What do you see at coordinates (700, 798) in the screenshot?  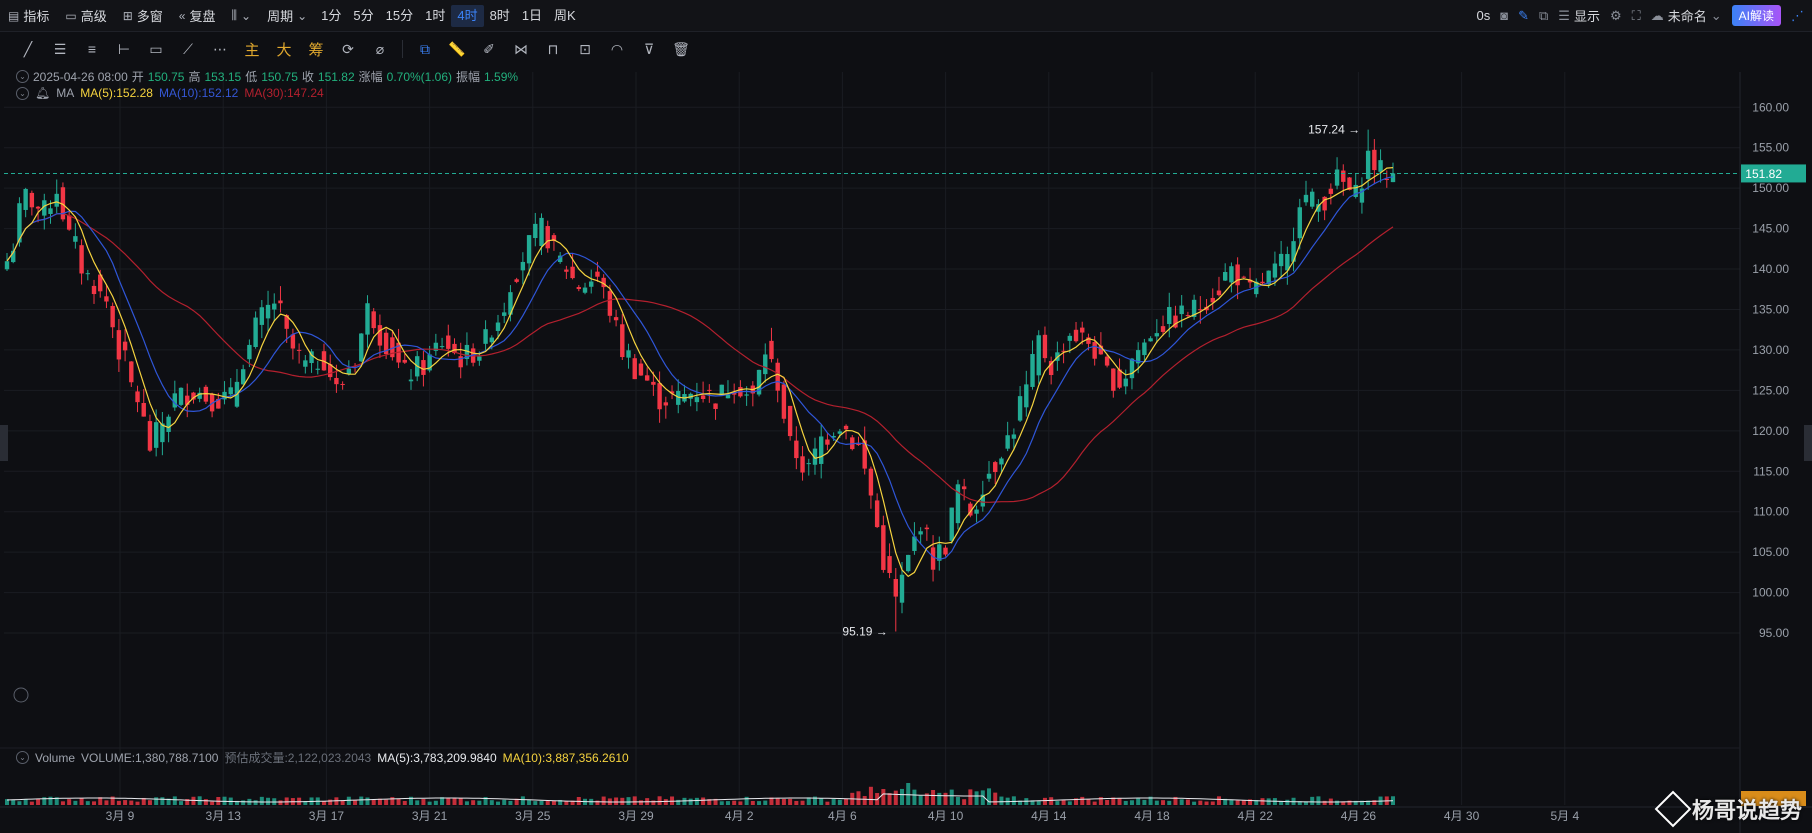 I see `volume-ma5-line` at bounding box center [700, 798].